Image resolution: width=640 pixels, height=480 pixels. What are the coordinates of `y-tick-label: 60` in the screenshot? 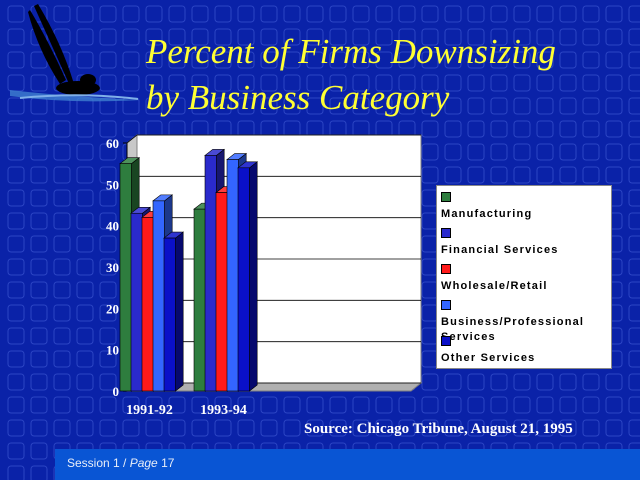 It's located at (112, 143).